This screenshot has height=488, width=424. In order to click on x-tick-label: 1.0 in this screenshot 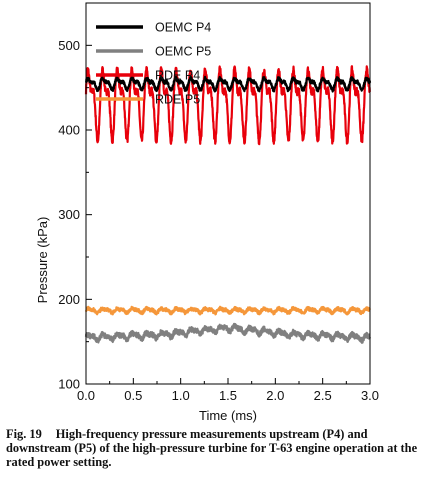, I will do `click(181, 395)`.